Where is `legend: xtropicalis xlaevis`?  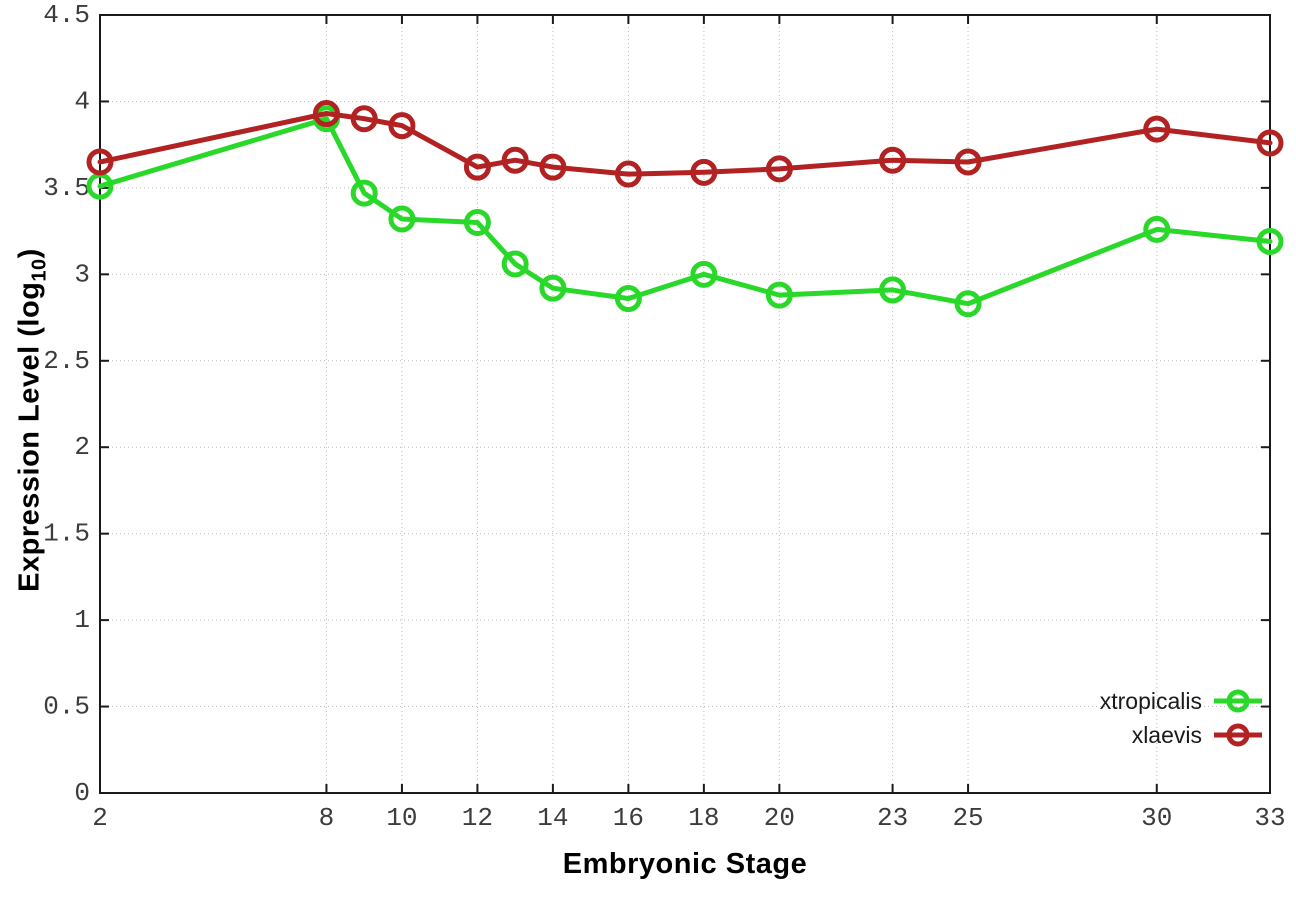 legend: xtropicalis xlaevis is located at coordinates (1182, 718).